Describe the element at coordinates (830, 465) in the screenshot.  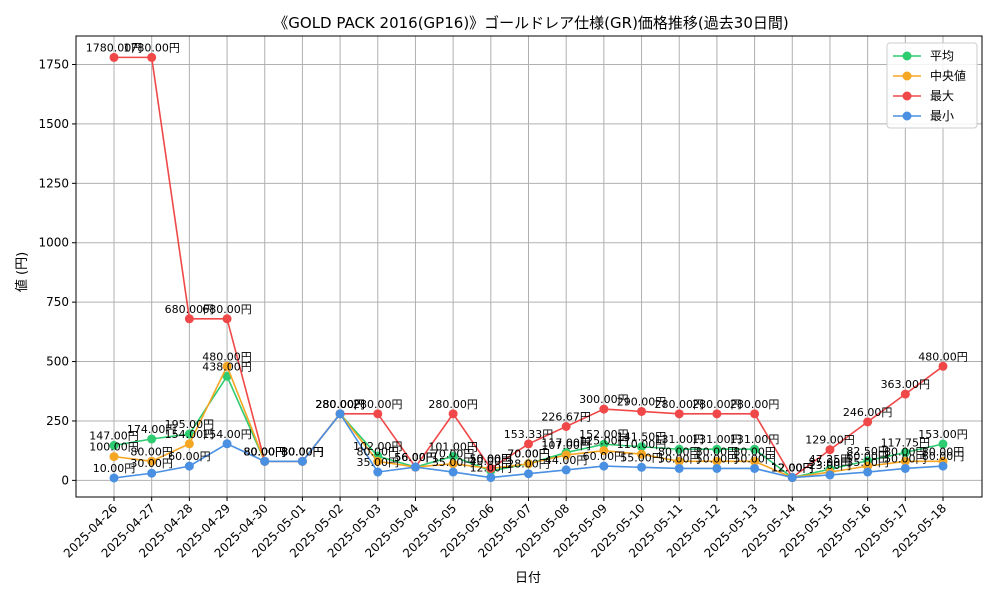
I see `data-label: 23.00円` at that location.